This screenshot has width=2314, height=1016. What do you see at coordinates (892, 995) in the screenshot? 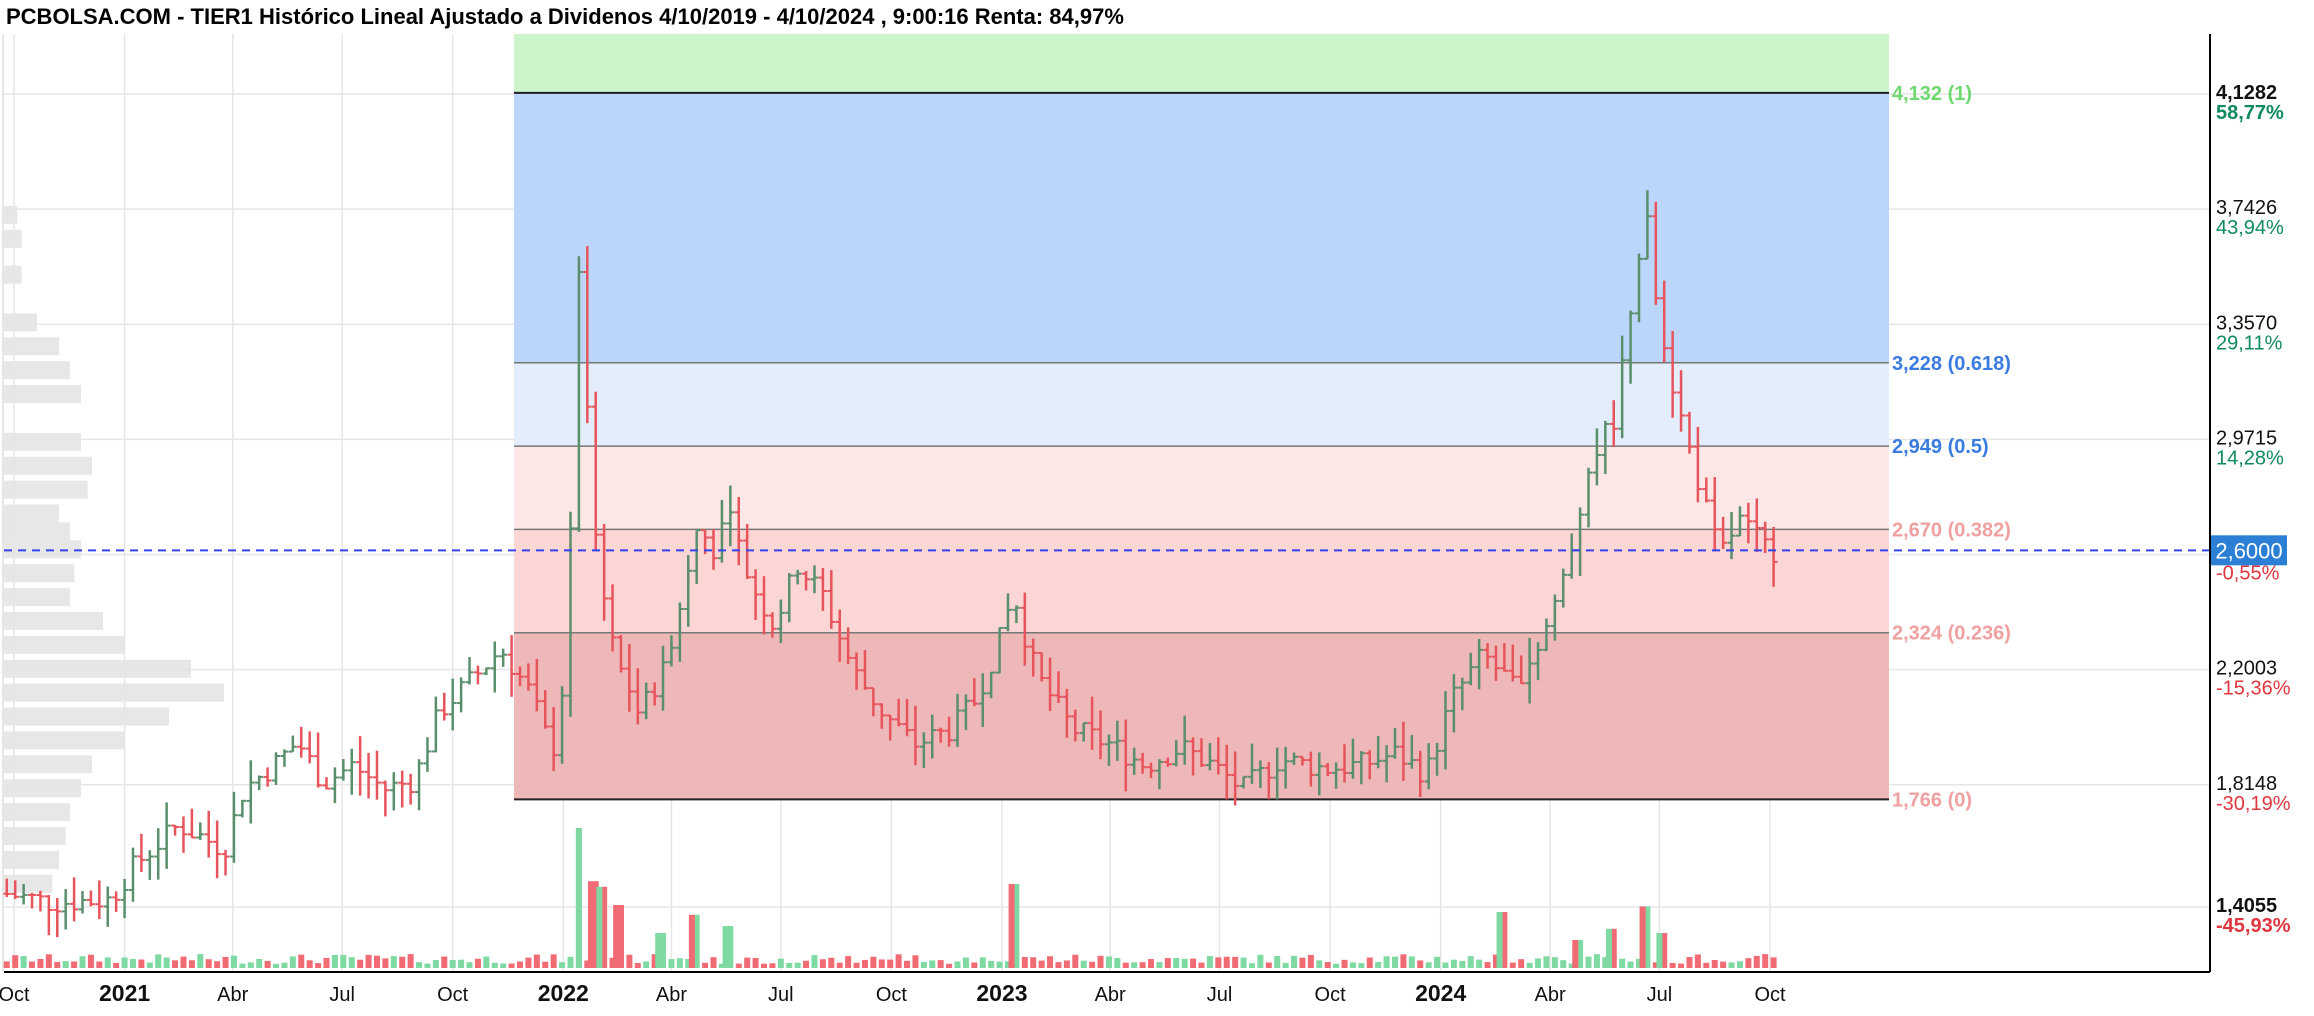
I see `x-tick-label: Oct` at bounding box center [892, 995].